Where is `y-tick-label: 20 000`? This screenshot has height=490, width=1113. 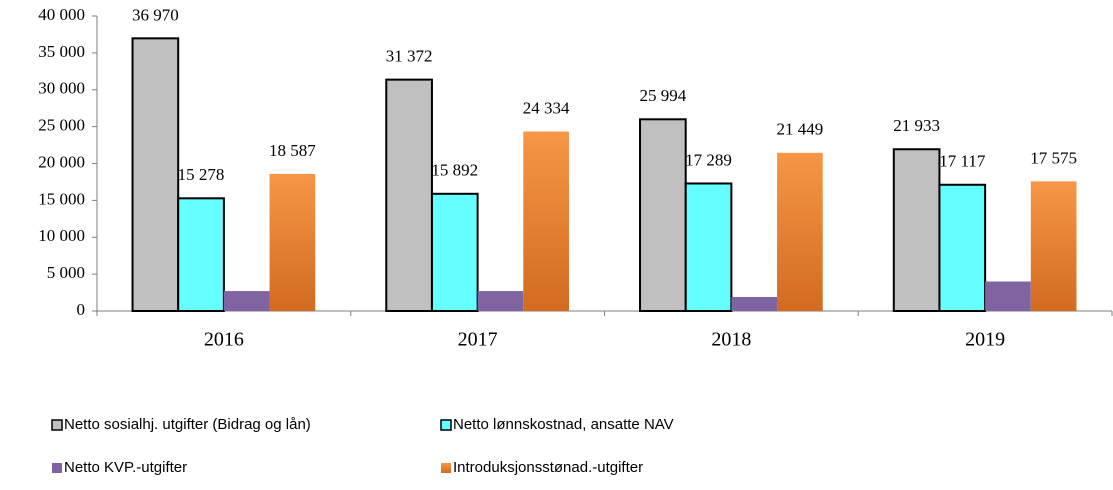
y-tick-label: 20 000 is located at coordinates (61, 161).